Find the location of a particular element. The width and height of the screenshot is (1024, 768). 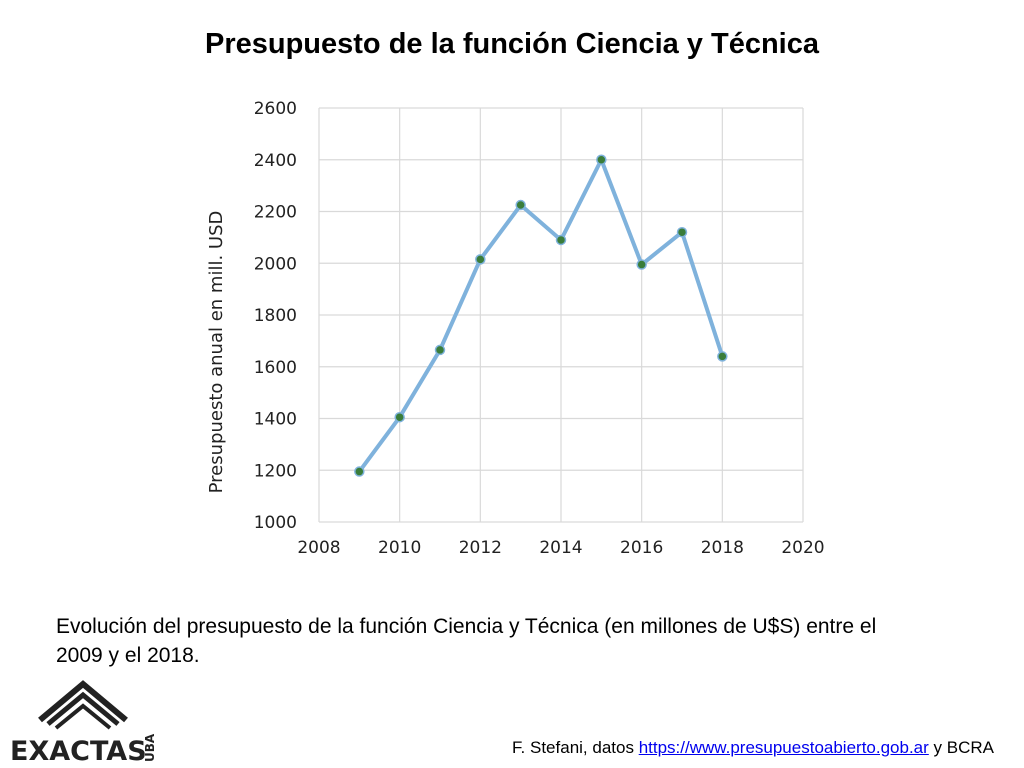

y-tick-label: 2600 is located at coordinates (275, 109).